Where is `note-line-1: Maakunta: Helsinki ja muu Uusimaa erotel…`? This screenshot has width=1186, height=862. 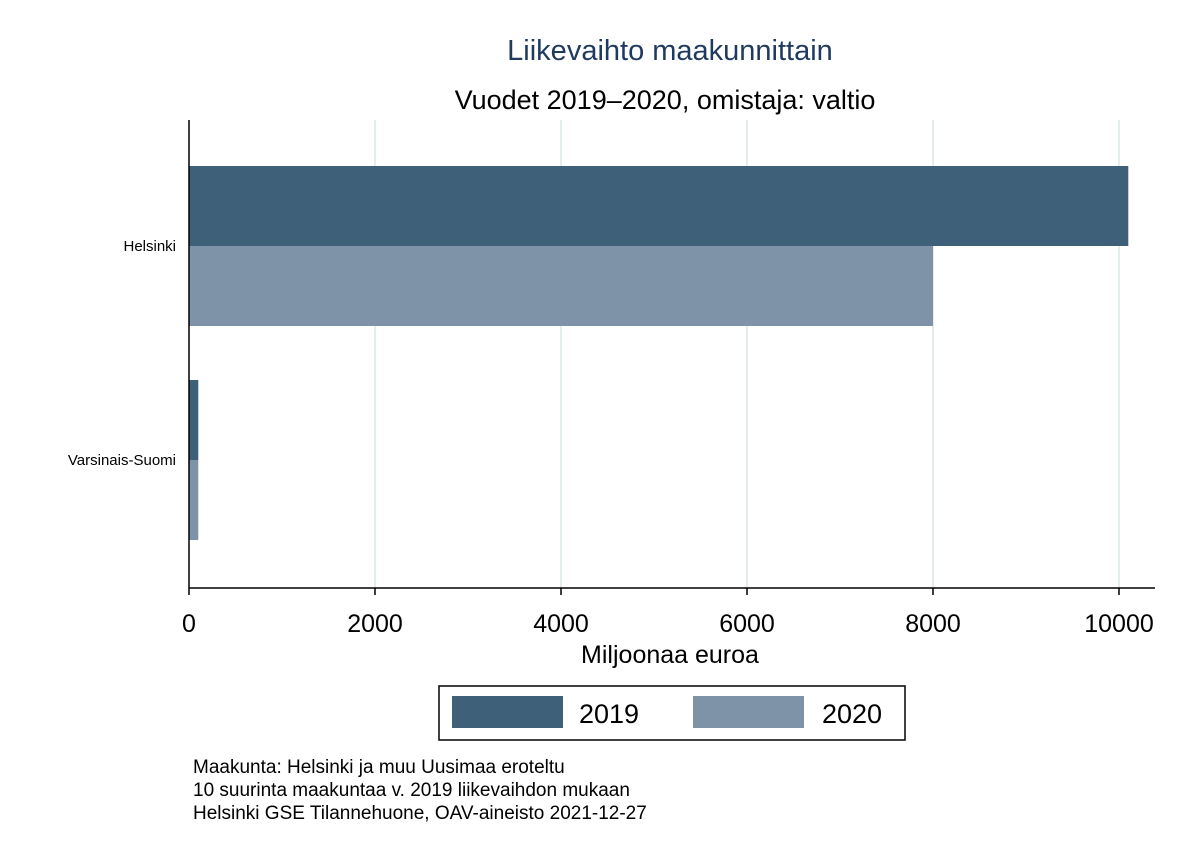
note-line-1: Maakunta: Helsinki ja muu Uusimaa erotel… is located at coordinates (379, 767).